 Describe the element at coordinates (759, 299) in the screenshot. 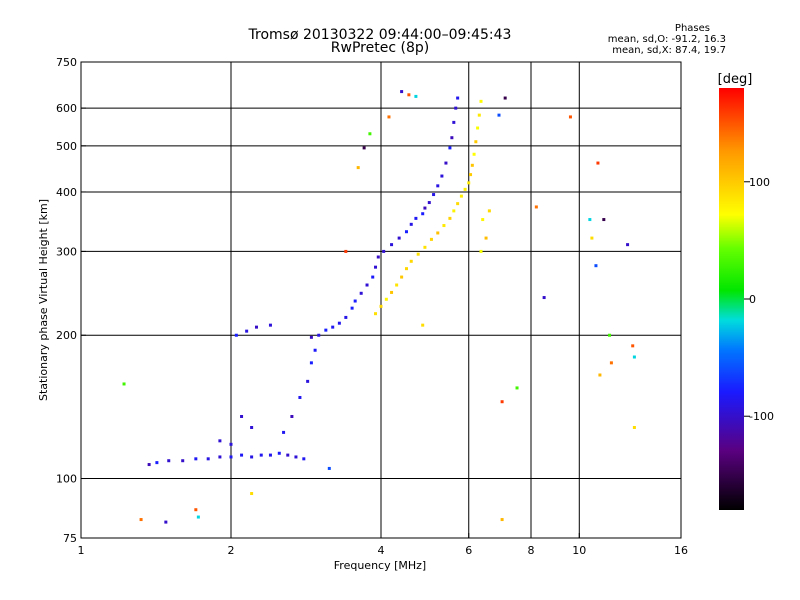

I see `colorbar-ticks: 100 0 -100` at that location.